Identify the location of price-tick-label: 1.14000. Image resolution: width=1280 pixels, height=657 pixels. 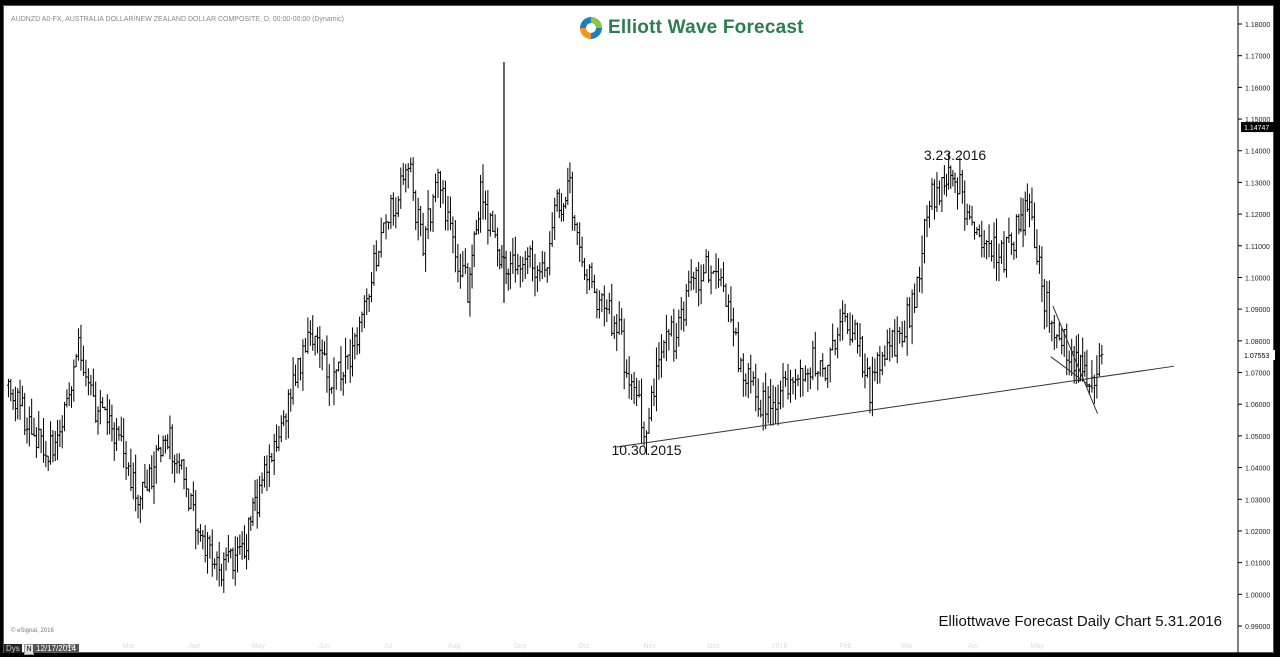
(1257, 152).